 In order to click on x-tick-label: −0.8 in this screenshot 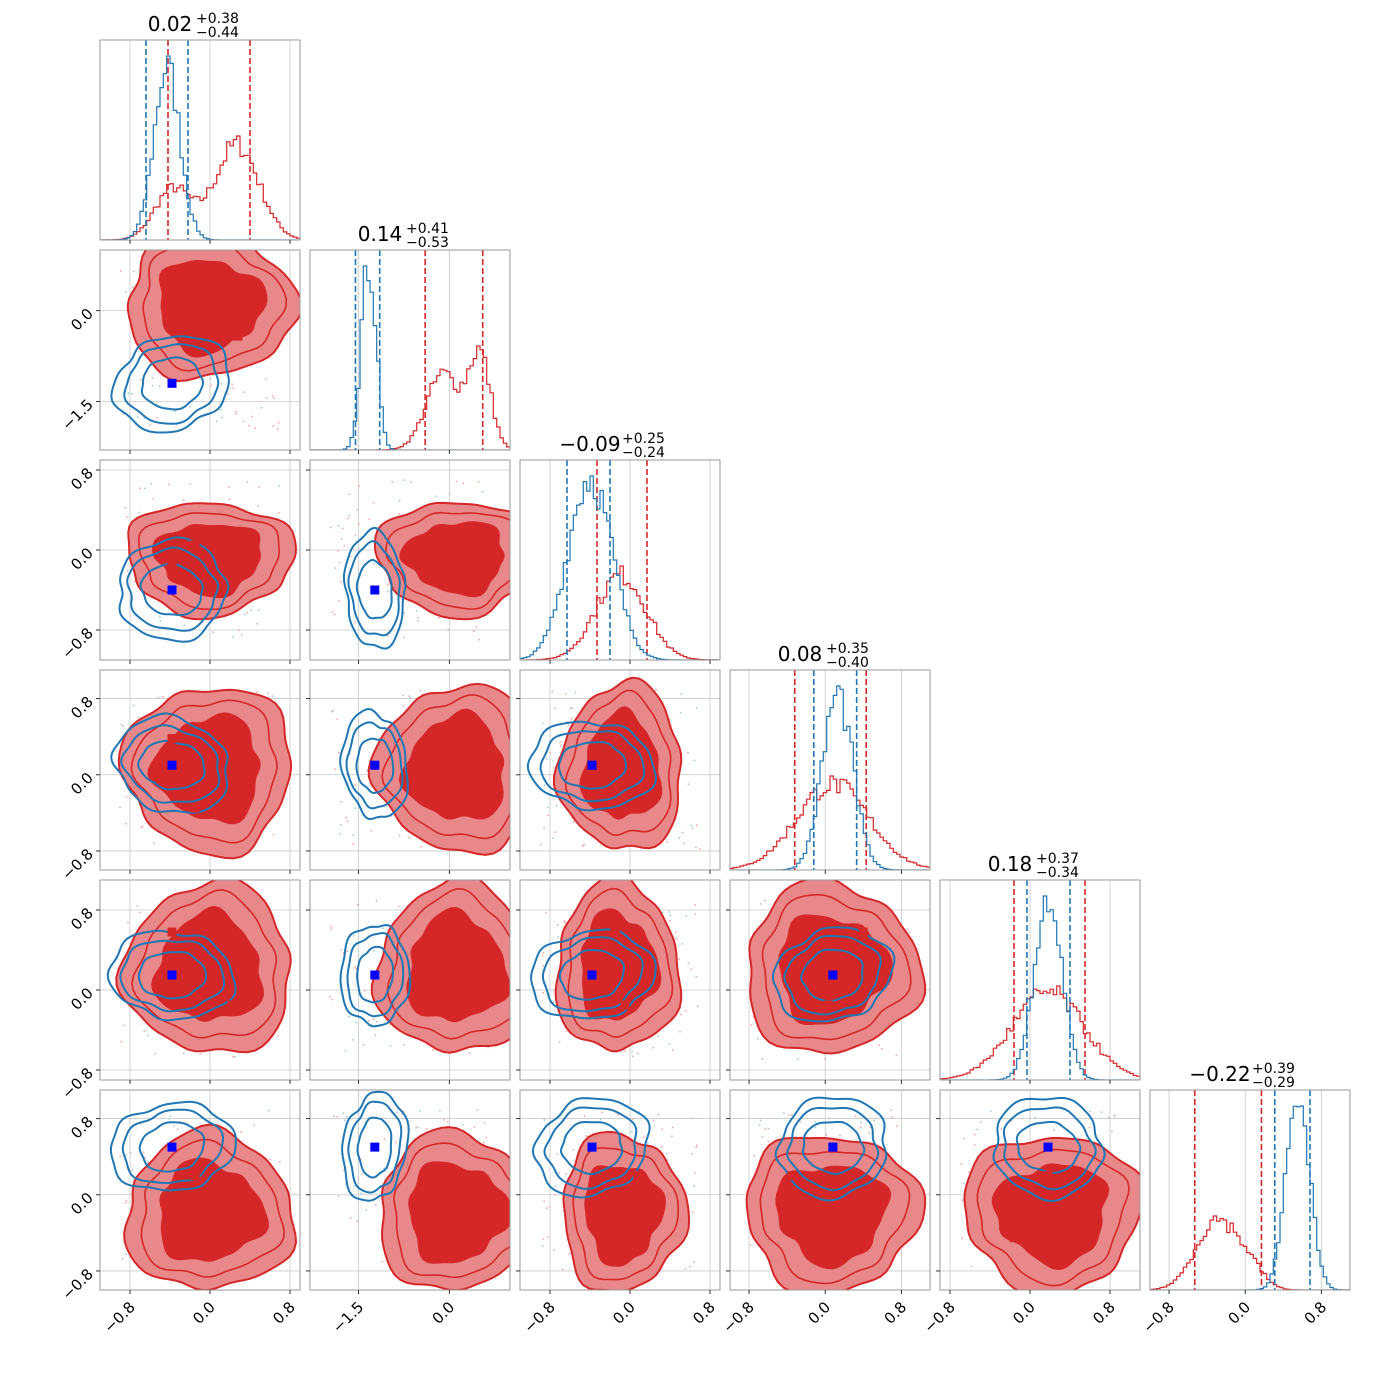, I will do `click(1158, 1317)`.